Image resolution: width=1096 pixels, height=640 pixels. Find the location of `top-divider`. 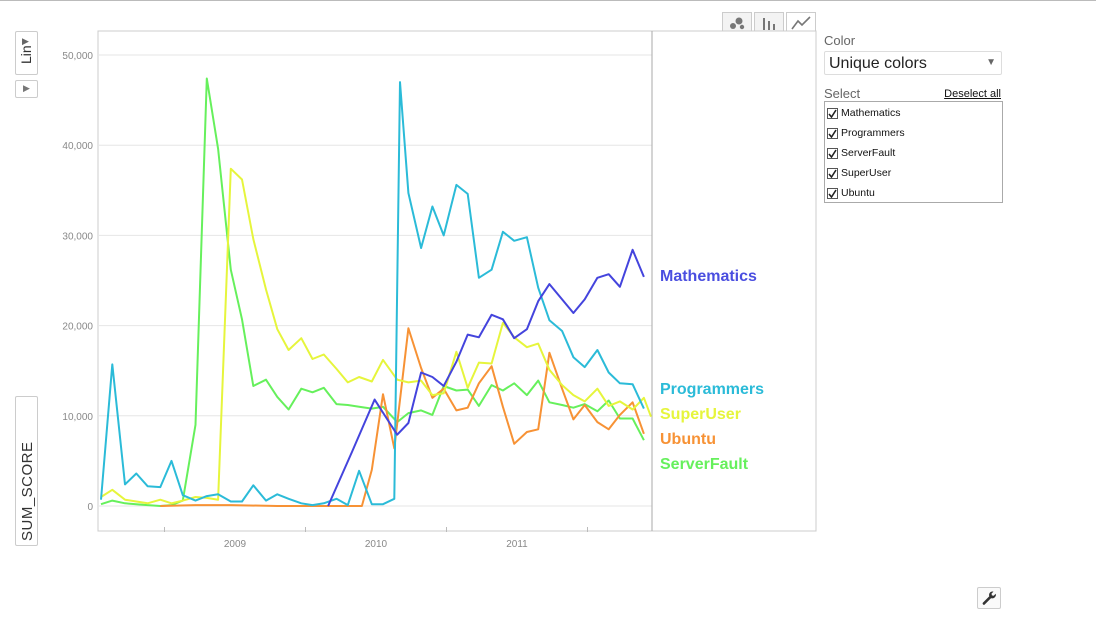

top-divider is located at coordinates (548, 0).